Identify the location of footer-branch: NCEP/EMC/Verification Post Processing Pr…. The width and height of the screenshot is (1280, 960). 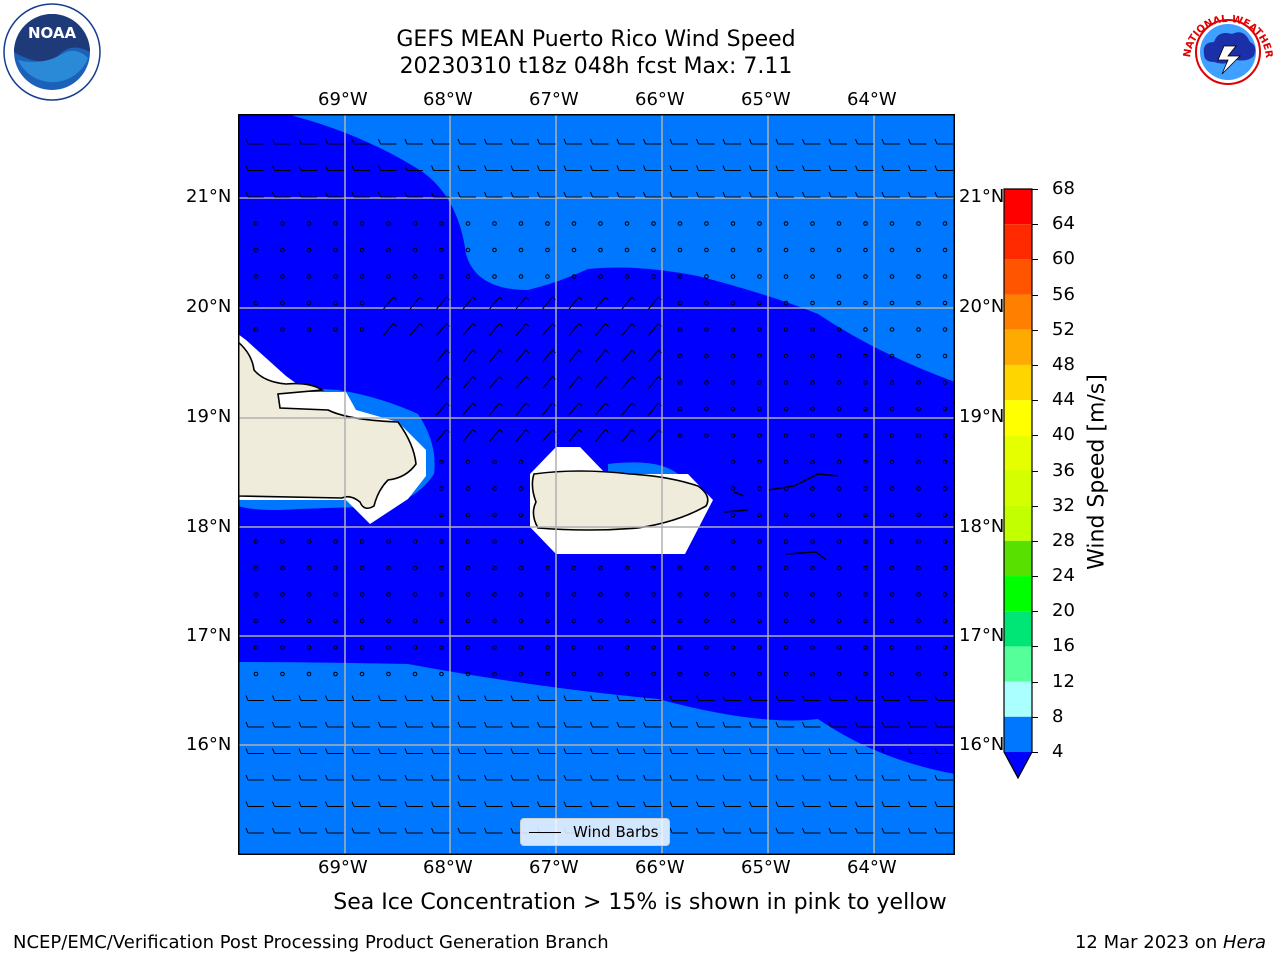
(311, 942).